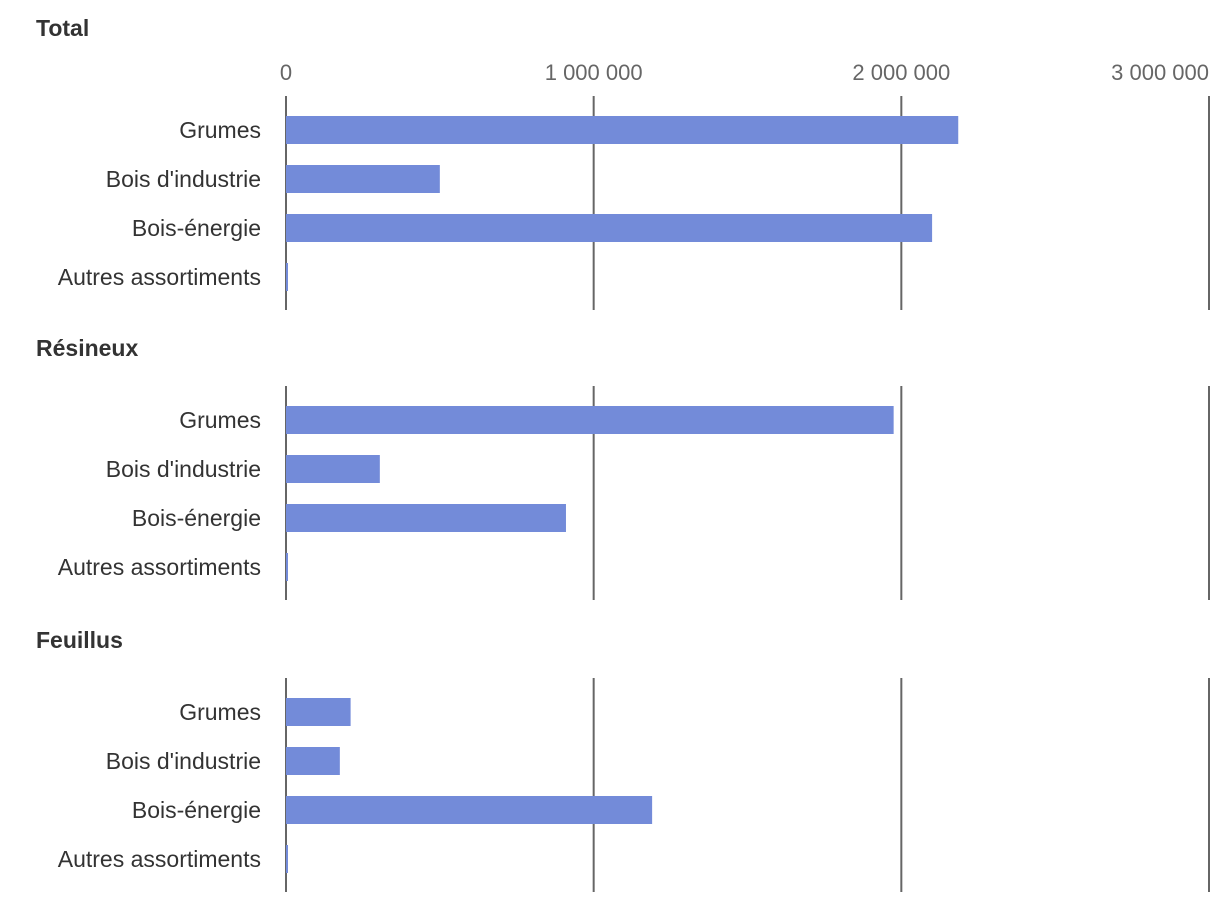 This screenshot has height=907, width=1220. Describe the element at coordinates (286, 72) in the screenshot. I see `x-tick-label: 0` at that location.